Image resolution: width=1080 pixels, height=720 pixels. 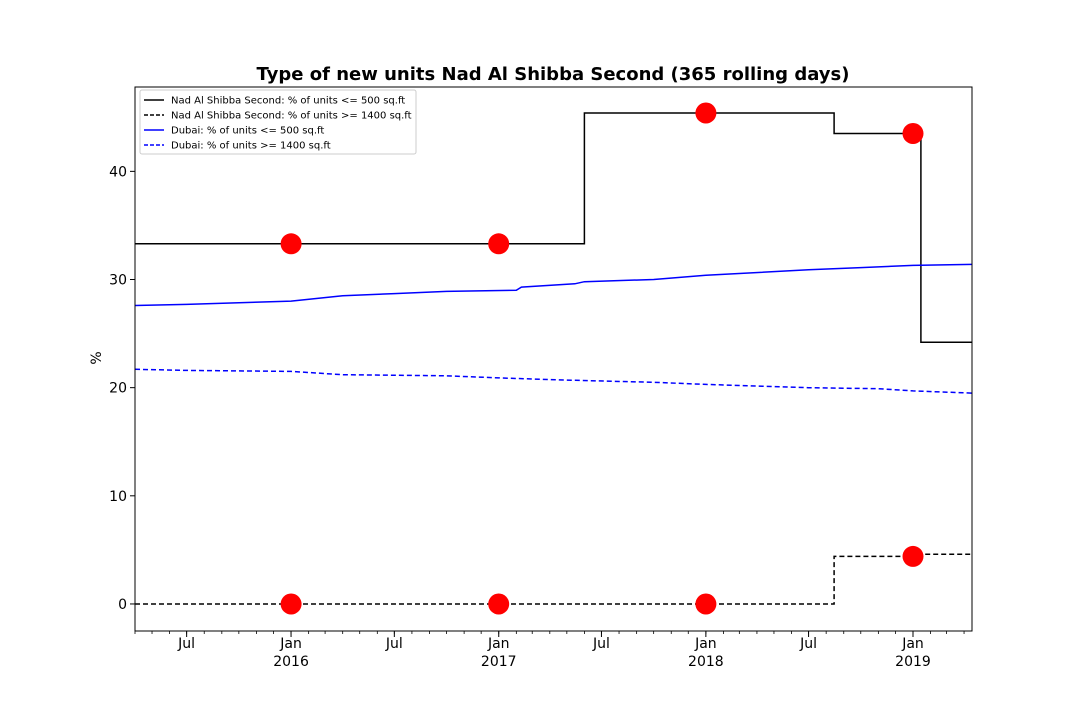 I want to click on y-tick-label: 10, so click(x=118, y=497).